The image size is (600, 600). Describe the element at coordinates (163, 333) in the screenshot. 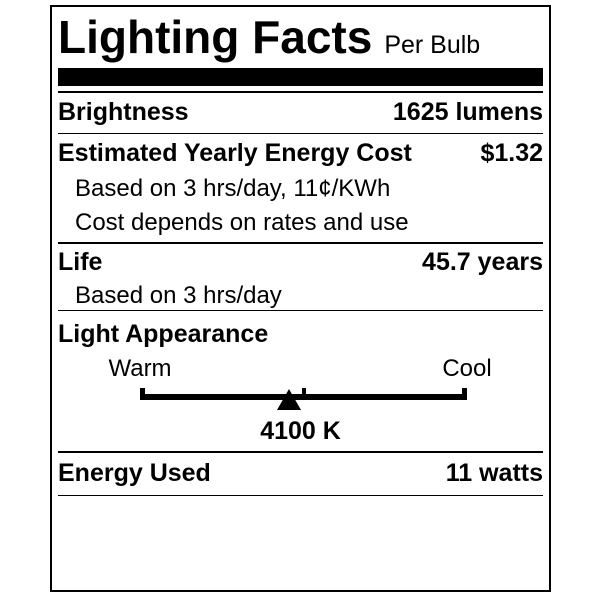

I see `light-appearance-heading: Light Appearance` at that location.